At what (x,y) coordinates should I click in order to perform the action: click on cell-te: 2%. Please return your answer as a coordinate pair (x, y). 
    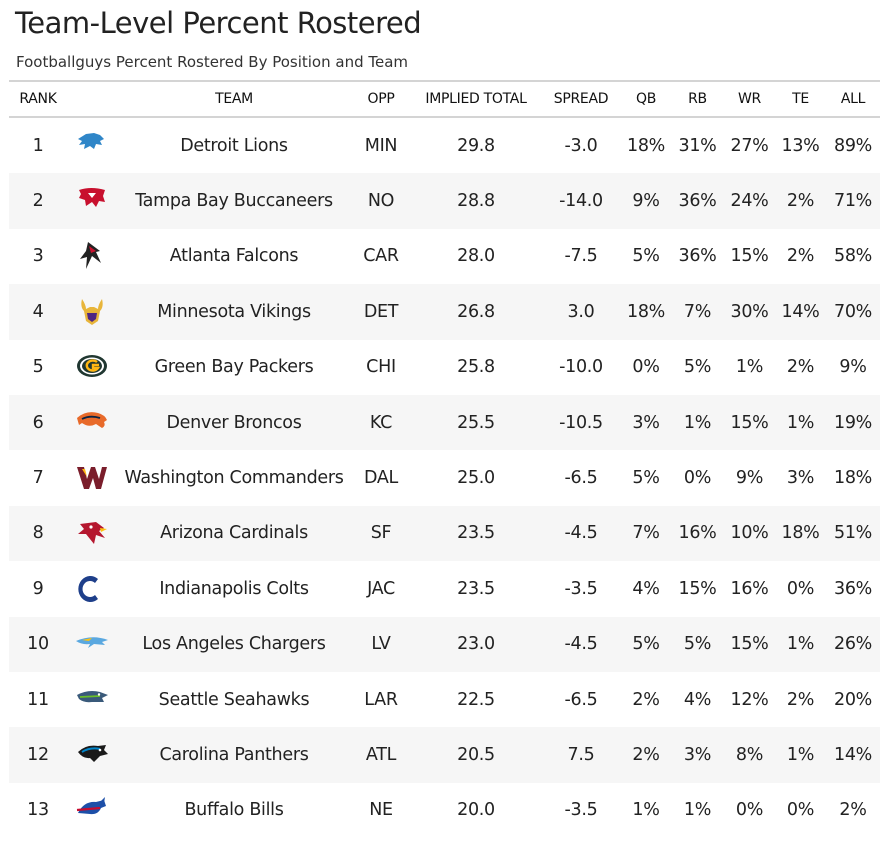
    Looking at the image, I should click on (800, 699).